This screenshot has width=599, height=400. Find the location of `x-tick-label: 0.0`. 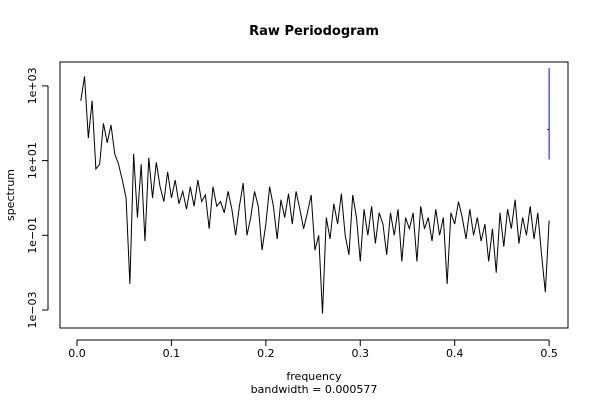

x-tick-label: 0.0 is located at coordinates (77, 353).